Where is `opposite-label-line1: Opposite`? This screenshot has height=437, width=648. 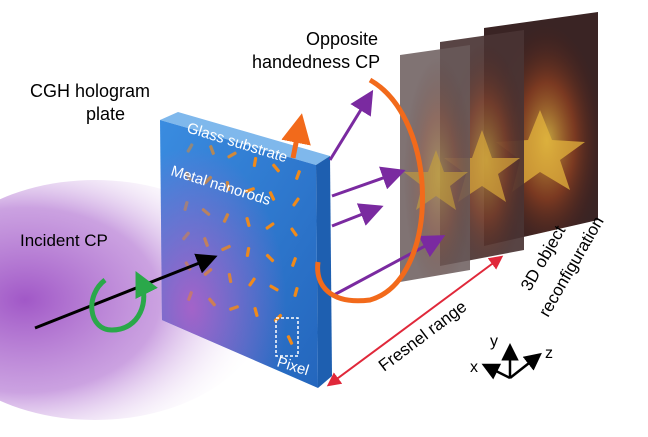
opposite-label-line1: Opposite is located at coordinates (342, 39).